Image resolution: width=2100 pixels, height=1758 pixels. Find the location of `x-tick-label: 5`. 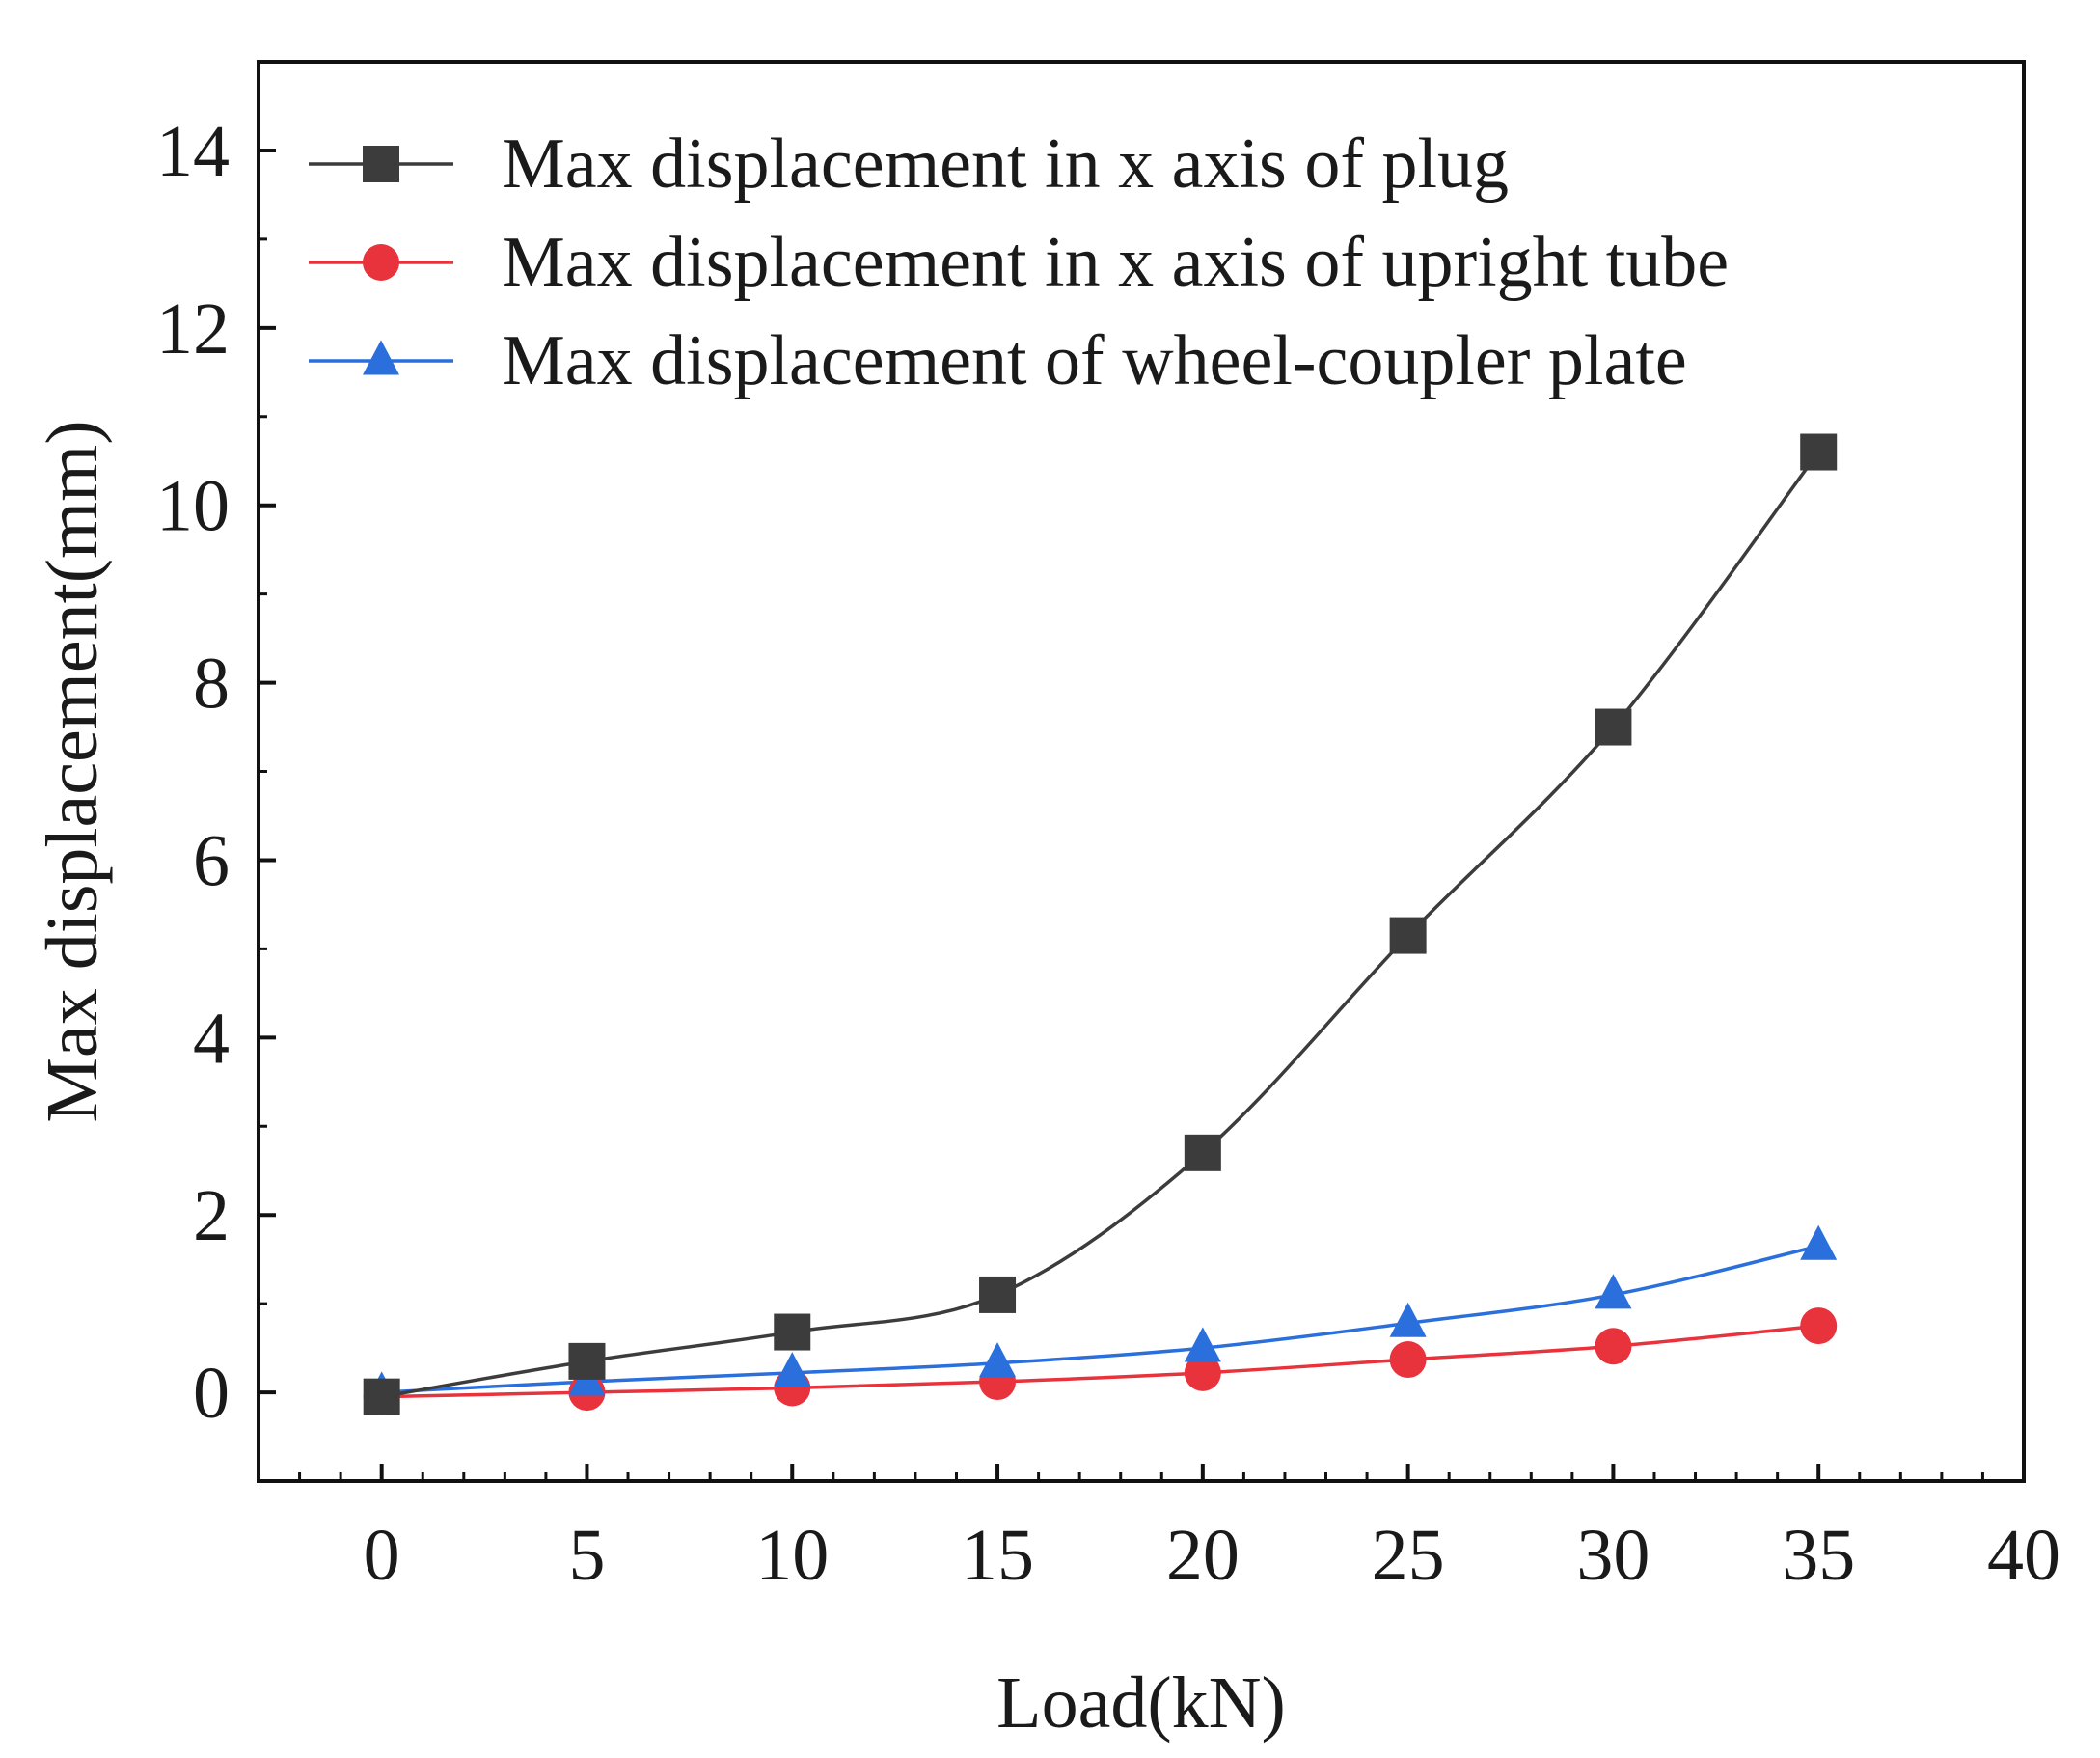

x-tick-label: 5 is located at coordinates (586, 1555).